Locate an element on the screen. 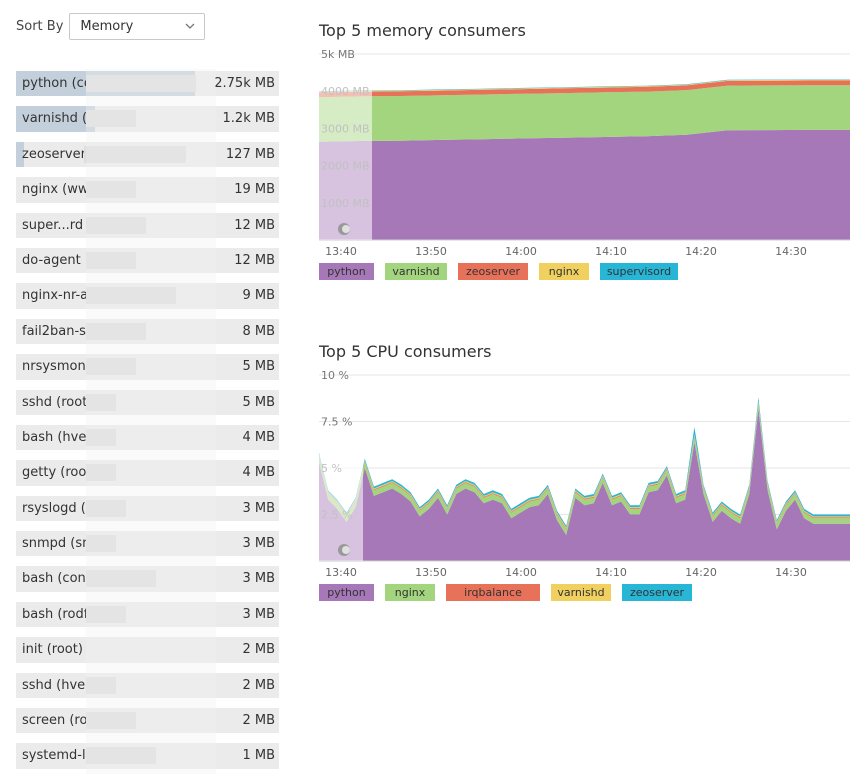 Image resolution: width=860 pixels, height=780 pixels. process-row: init (root) 2 MB is located at coordinates (147, 650).